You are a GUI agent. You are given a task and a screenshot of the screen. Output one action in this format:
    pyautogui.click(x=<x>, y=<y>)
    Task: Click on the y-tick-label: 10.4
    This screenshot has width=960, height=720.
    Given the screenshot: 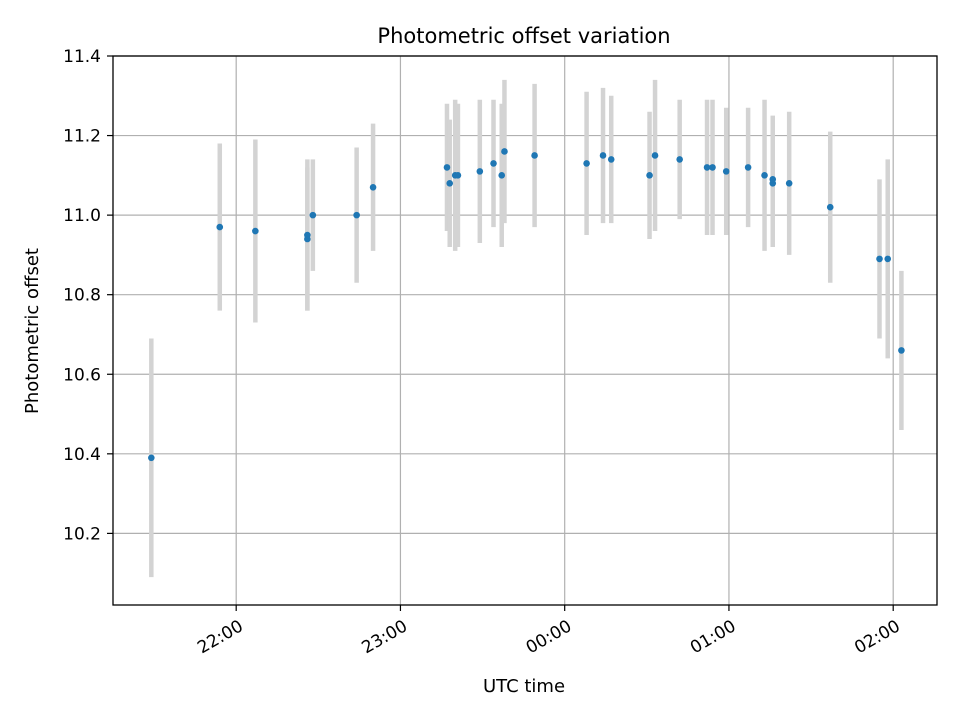 What is the action you would take?
    pyautogui.click(x=82, y=455)
    